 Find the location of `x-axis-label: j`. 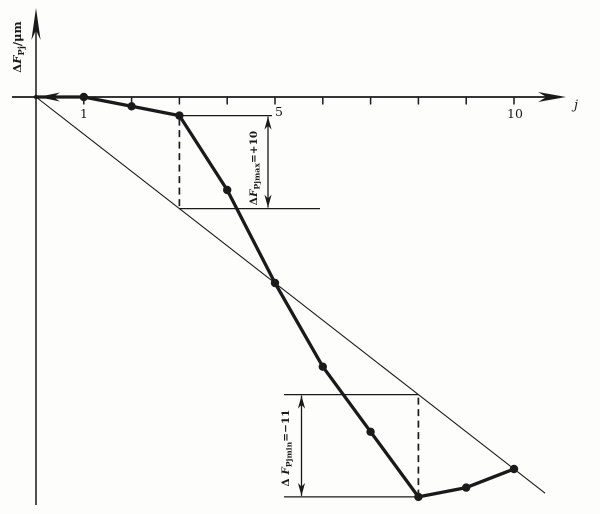

x-axis-label: j is located at coordinates (574, 105).